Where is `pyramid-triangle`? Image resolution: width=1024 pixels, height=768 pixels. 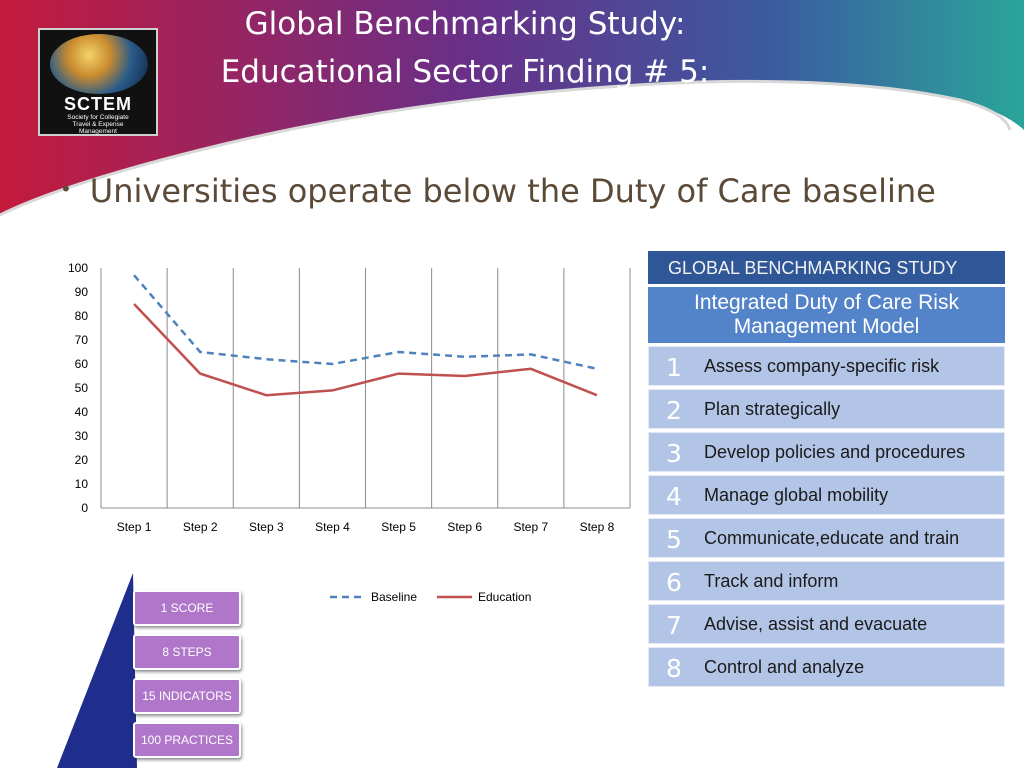
pyramid-triangle is located at coordinates (97, 670).